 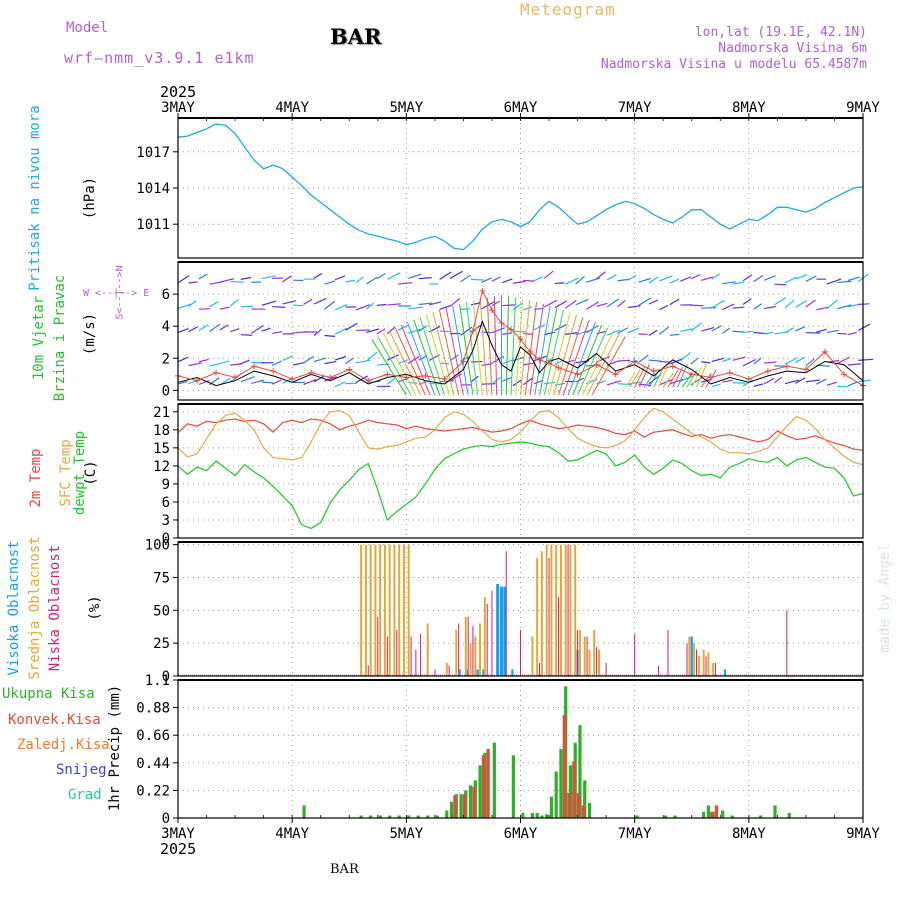 I want to click on wind-ytick-label: 0, so click(x=166, y=391).